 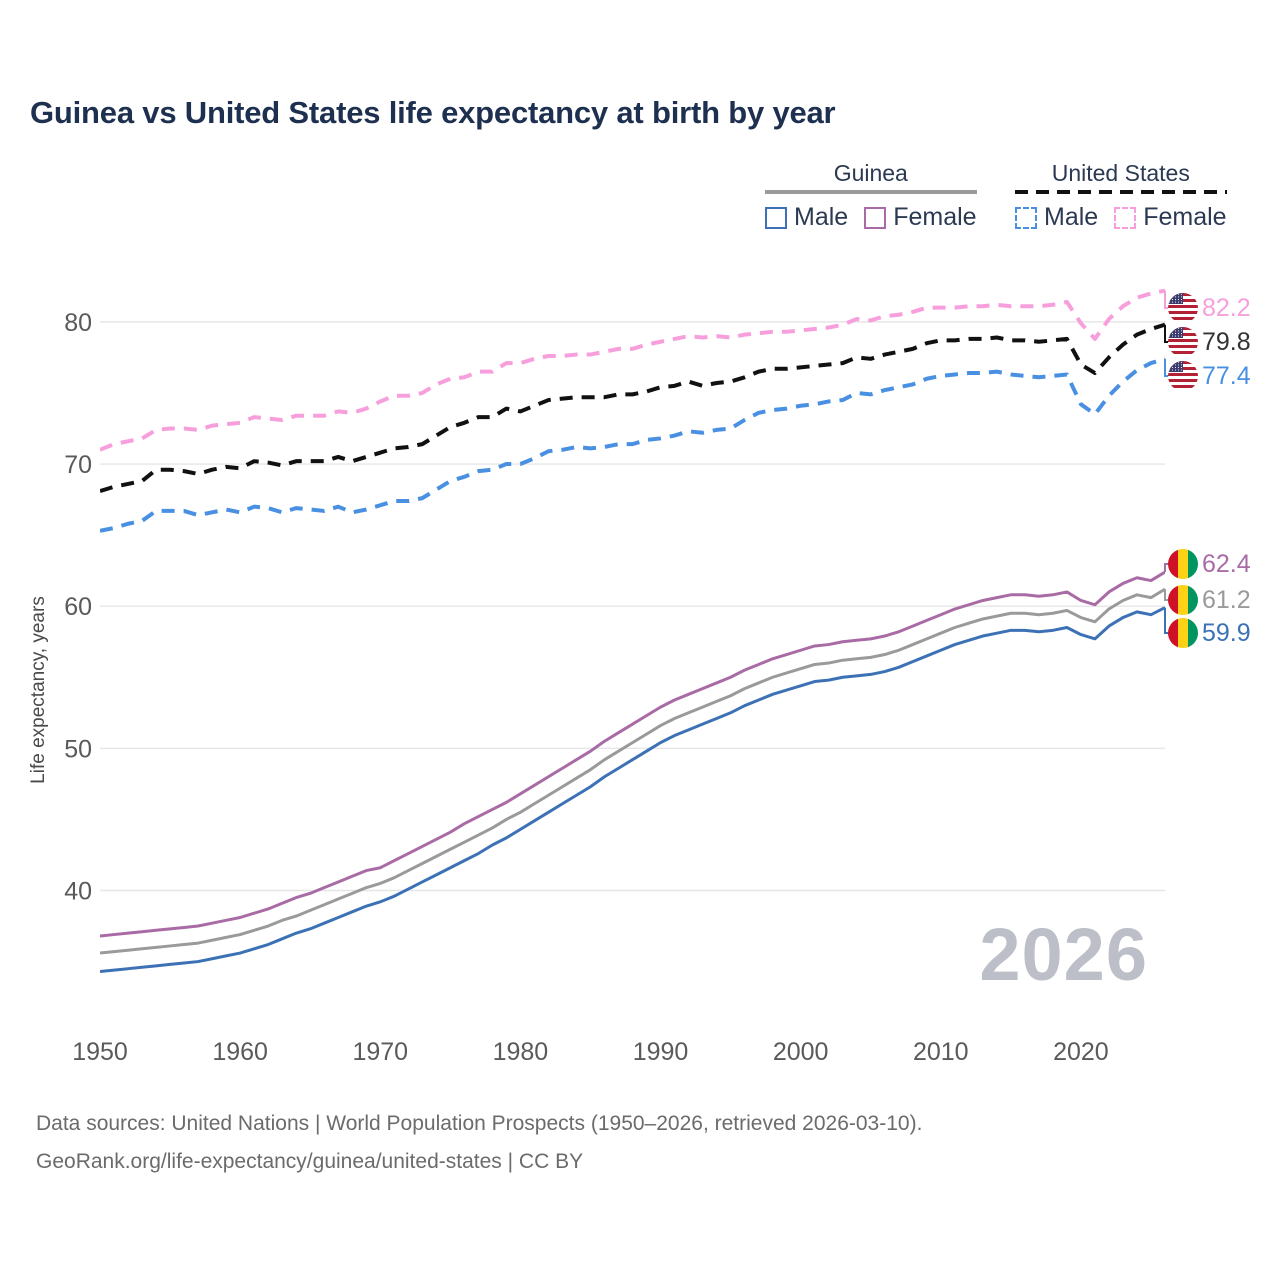 I want to click on y-tick-label: 80, so click(x=78, y=323).